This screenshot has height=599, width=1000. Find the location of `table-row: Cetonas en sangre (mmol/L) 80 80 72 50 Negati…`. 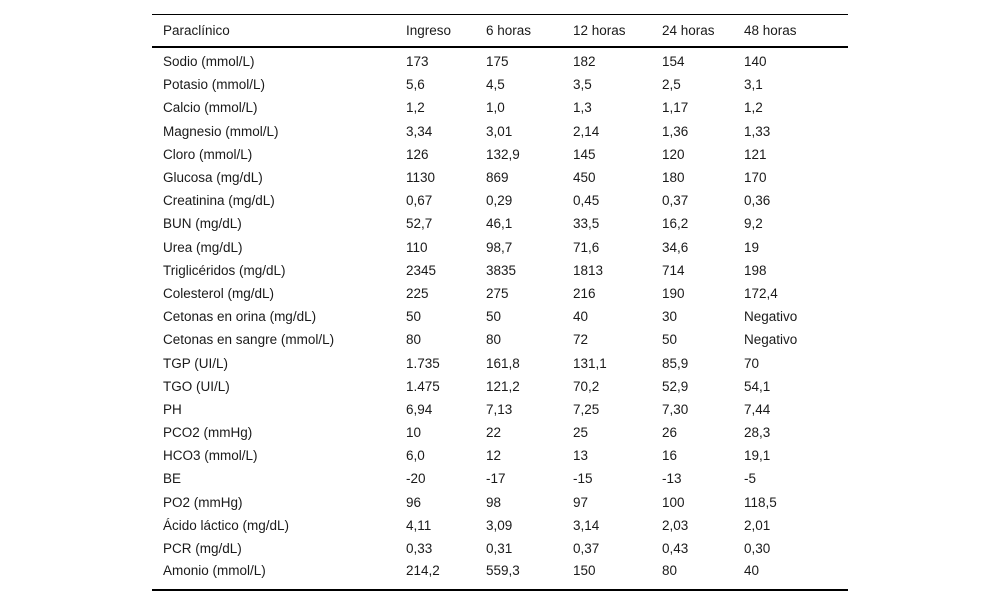

table-row: Cetonas en sangre (mmol/L) 80 80 72 50 Negati… is located at coordinates (500, 339).